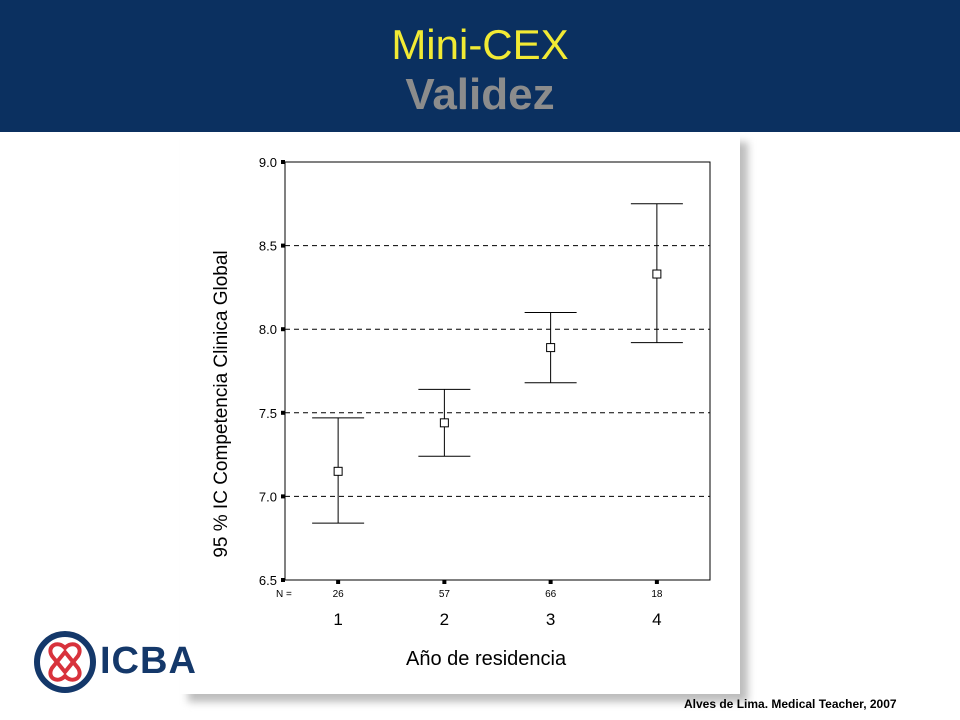 The height and width of the screenshot is (720, 960). I want to click on n-value-1: 57, so click(445, 594).